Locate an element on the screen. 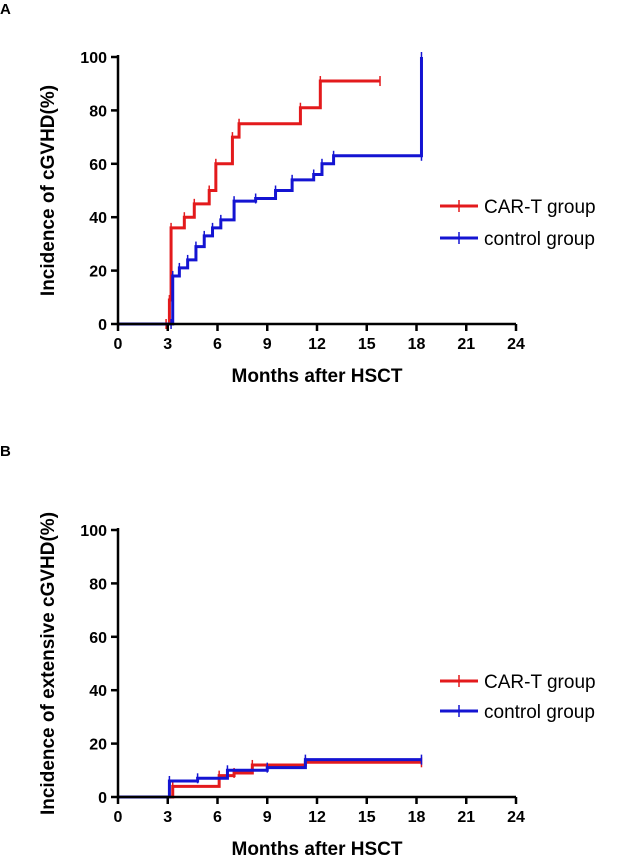 The height and width of the screenshot is (862, 630). series-layer is located at coordinates (270, 776).